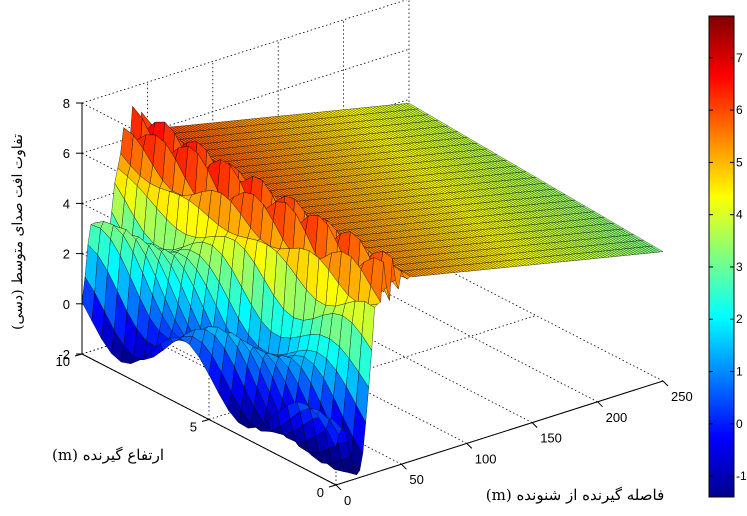 Image resolution: width=747 pixels, height=516 pixels. What do you see at coordinates (739, 162) in the screenshot?
I see `colorbar-tick-label: 5` at bounding box center [739, 162].